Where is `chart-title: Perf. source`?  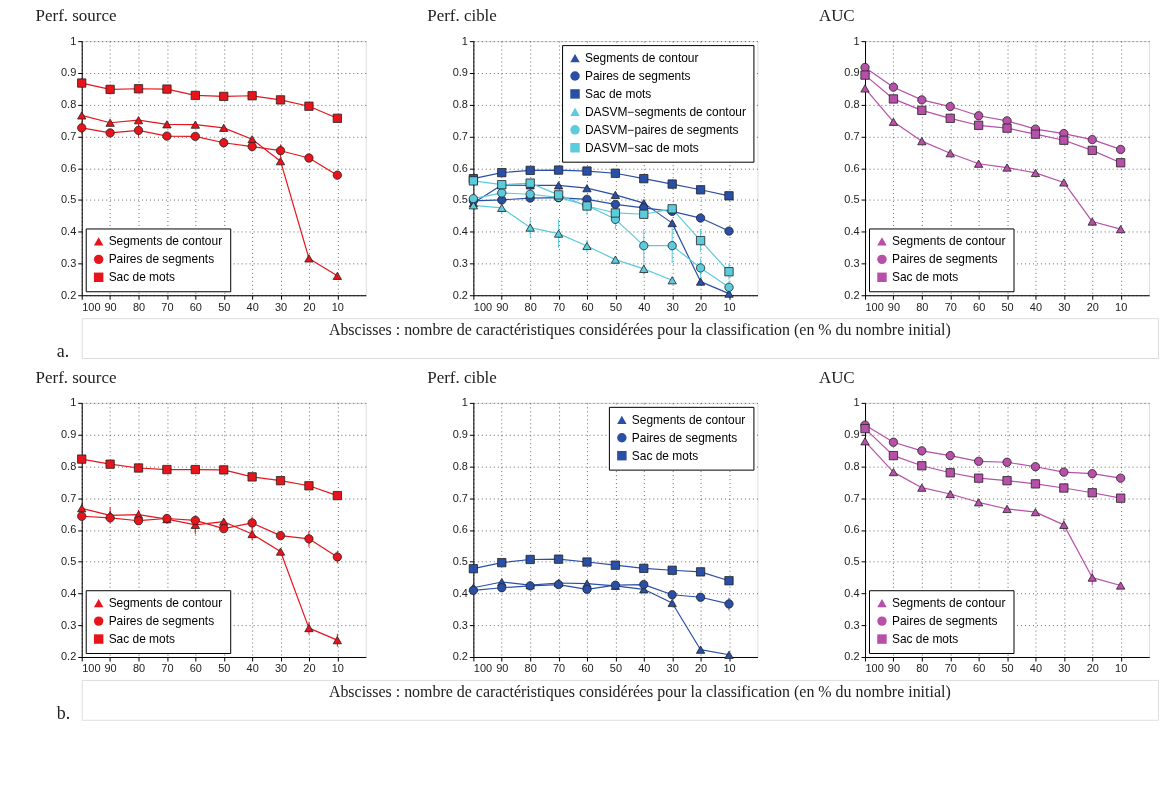 chart-title: Perf. source is located at coordinates (76, 377).